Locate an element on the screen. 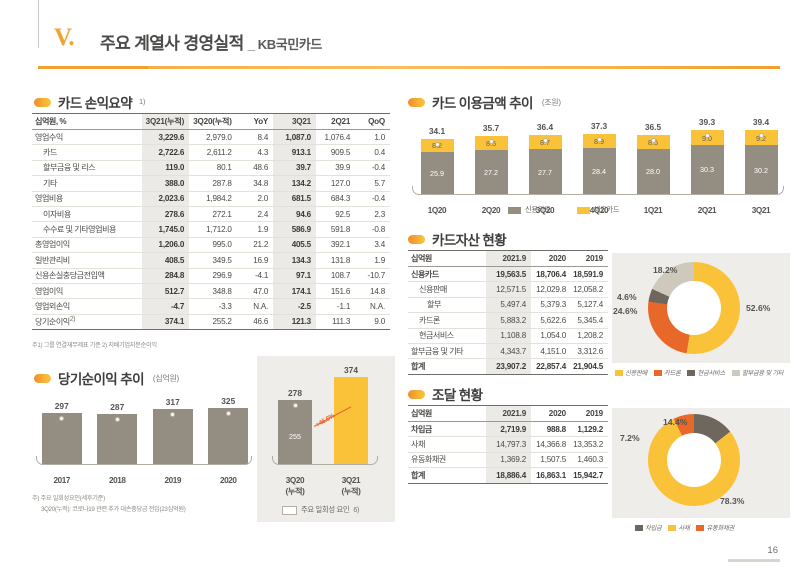 Image resolution: width=800 pixels, height=568 pixels. funding-cell: 16,863.1 is located at coordinates (551, 475).